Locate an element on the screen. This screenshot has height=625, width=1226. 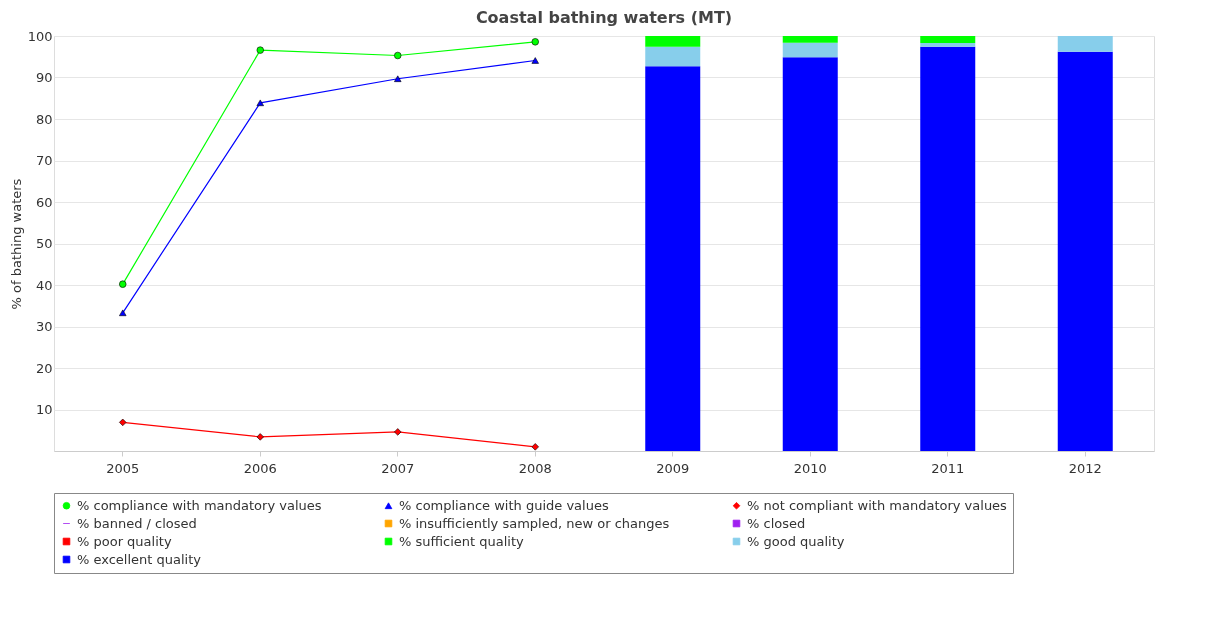
legend-label: % not compliant with mandatory values is located at coordinates (877, 505).